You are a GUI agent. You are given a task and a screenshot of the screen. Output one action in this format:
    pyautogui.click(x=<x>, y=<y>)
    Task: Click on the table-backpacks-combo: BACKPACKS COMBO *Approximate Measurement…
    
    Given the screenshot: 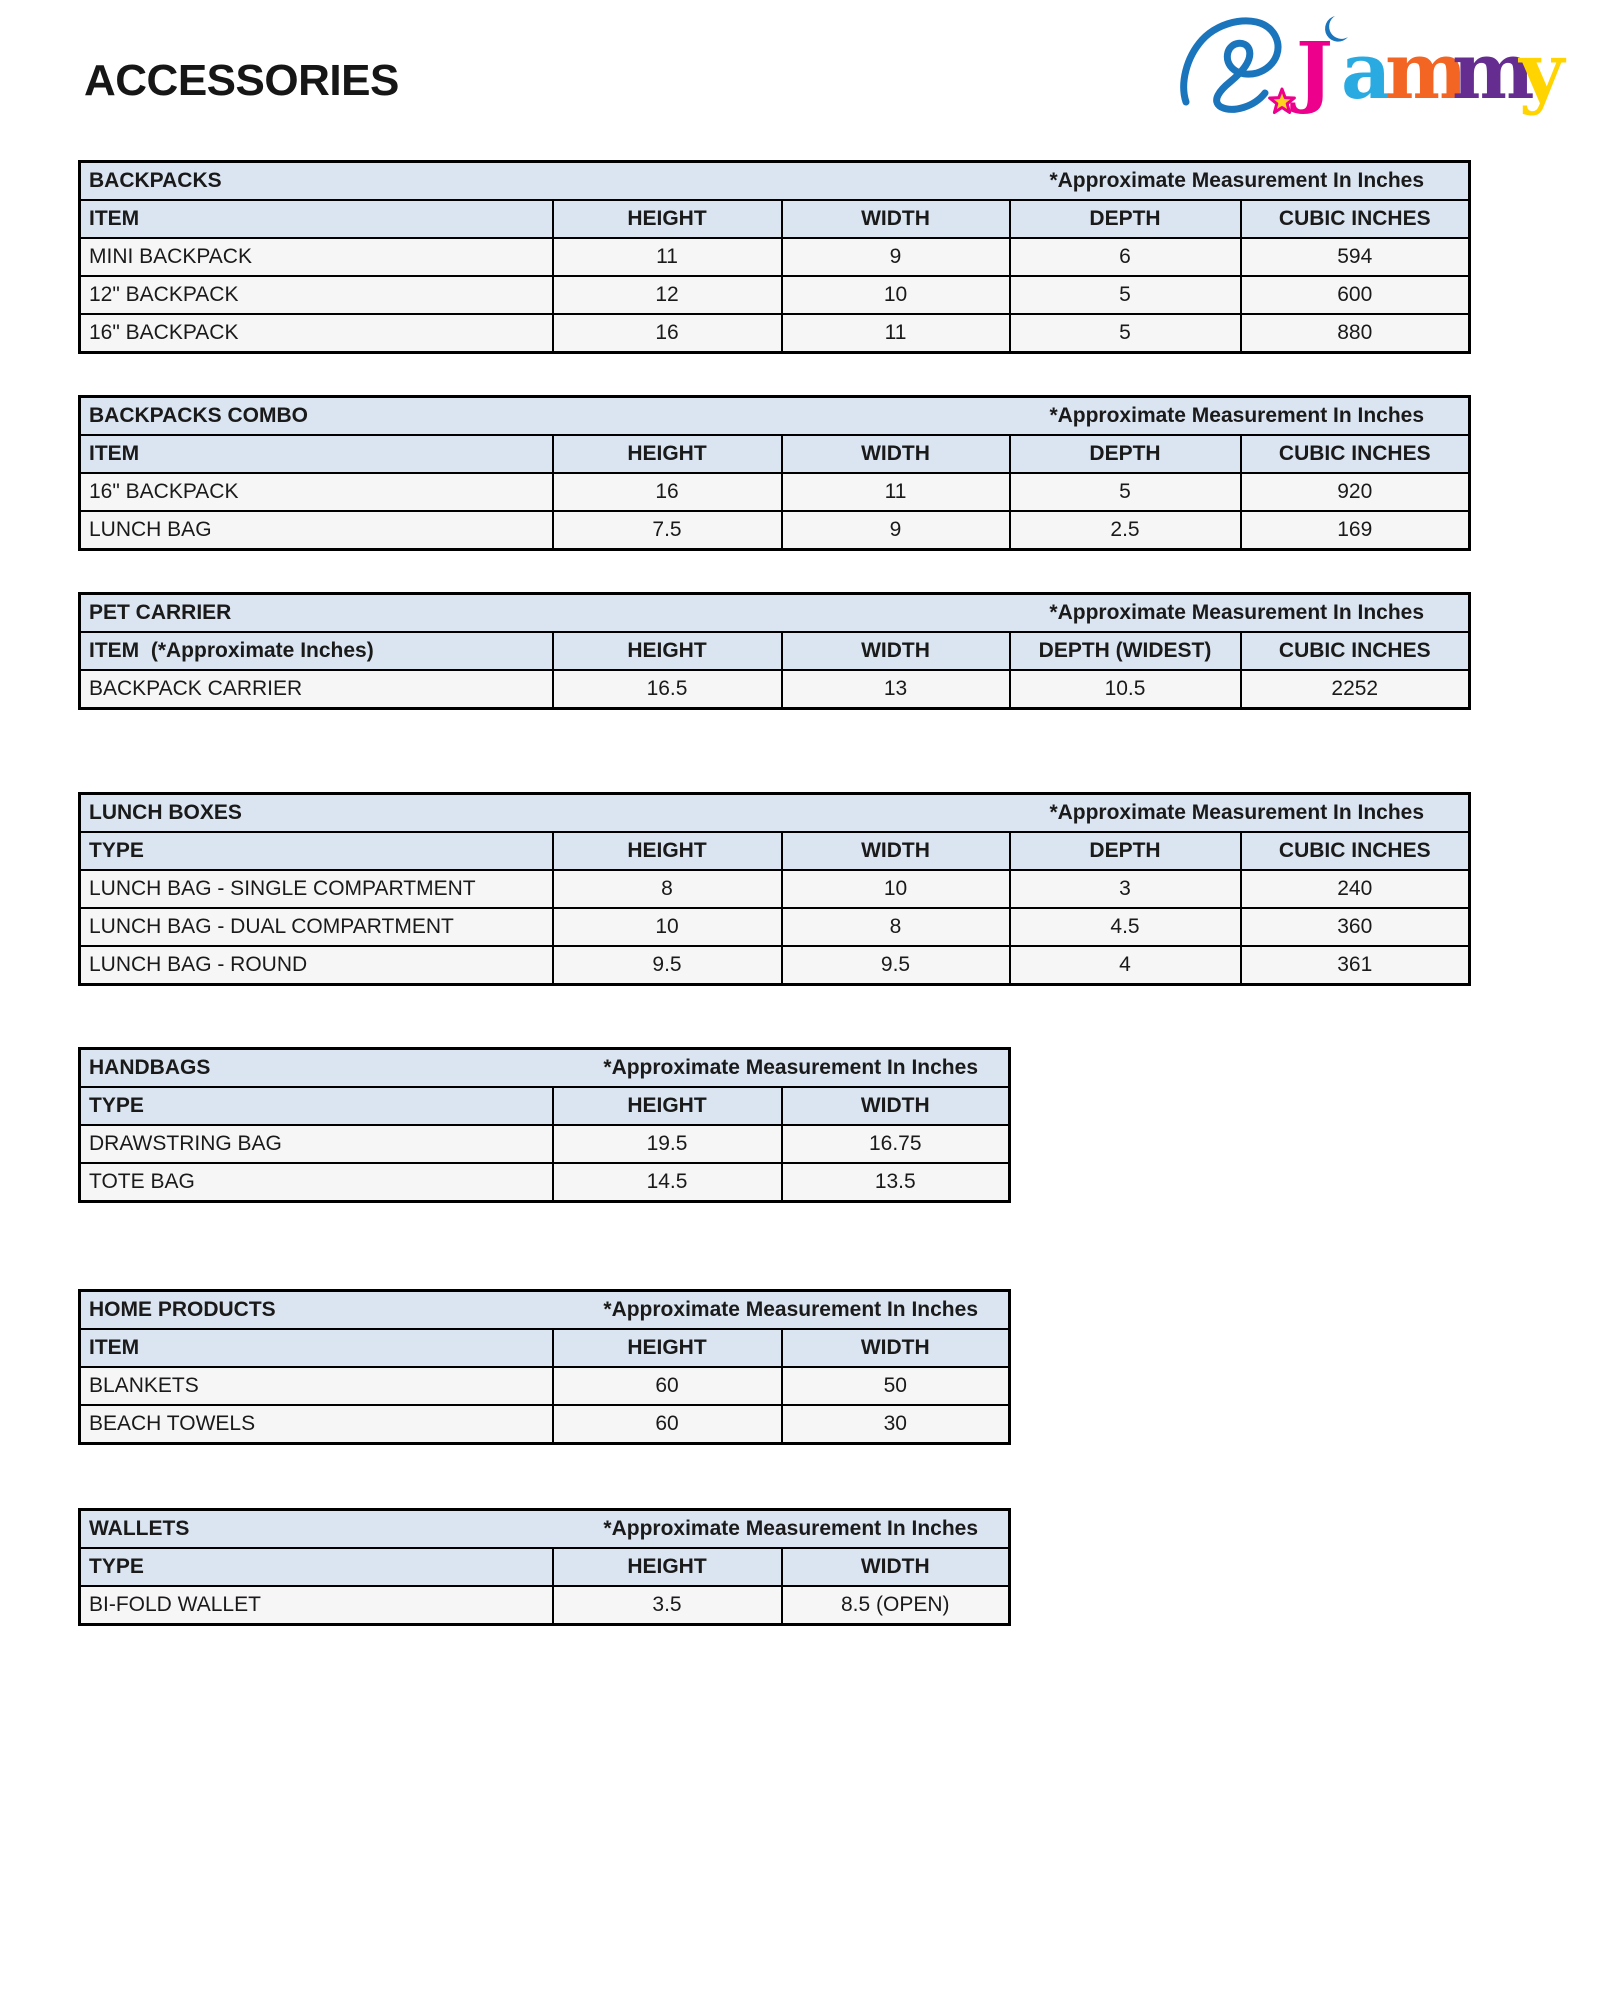 What is the action you would take?
    pyautogui.click(x=775, y=473)
    